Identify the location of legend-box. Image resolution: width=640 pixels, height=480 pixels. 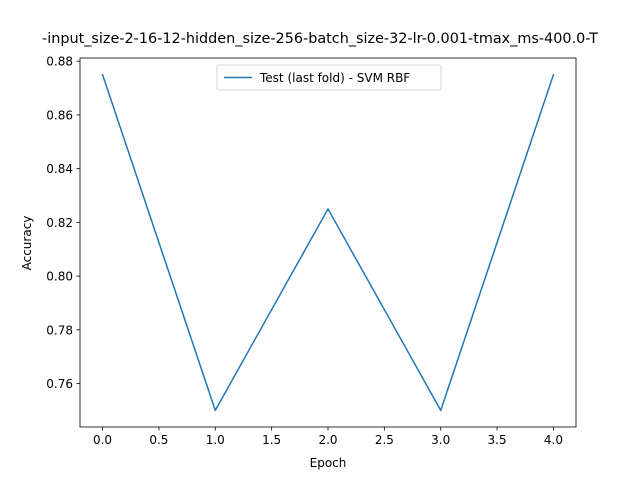
(329, 77).